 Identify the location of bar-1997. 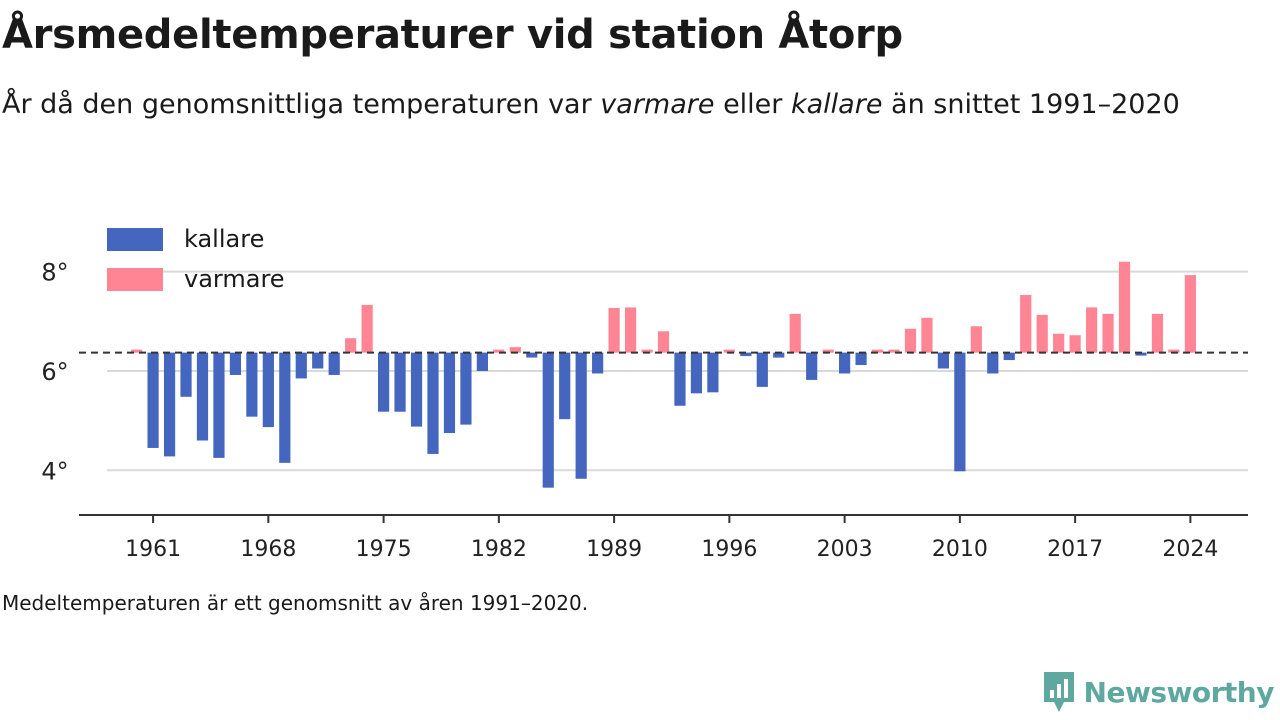
(746, 354).